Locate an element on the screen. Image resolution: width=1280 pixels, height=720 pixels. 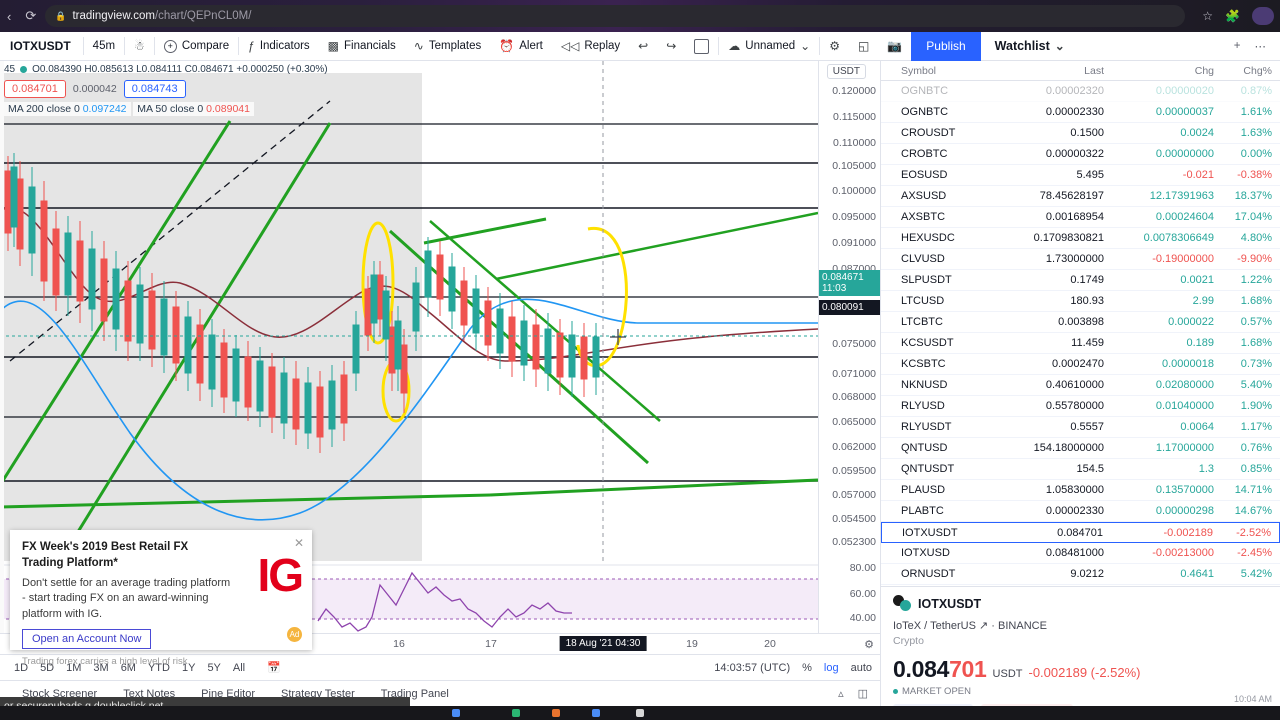
tab-stock-screener: Stock Screener is located at coordinates (60, 693).